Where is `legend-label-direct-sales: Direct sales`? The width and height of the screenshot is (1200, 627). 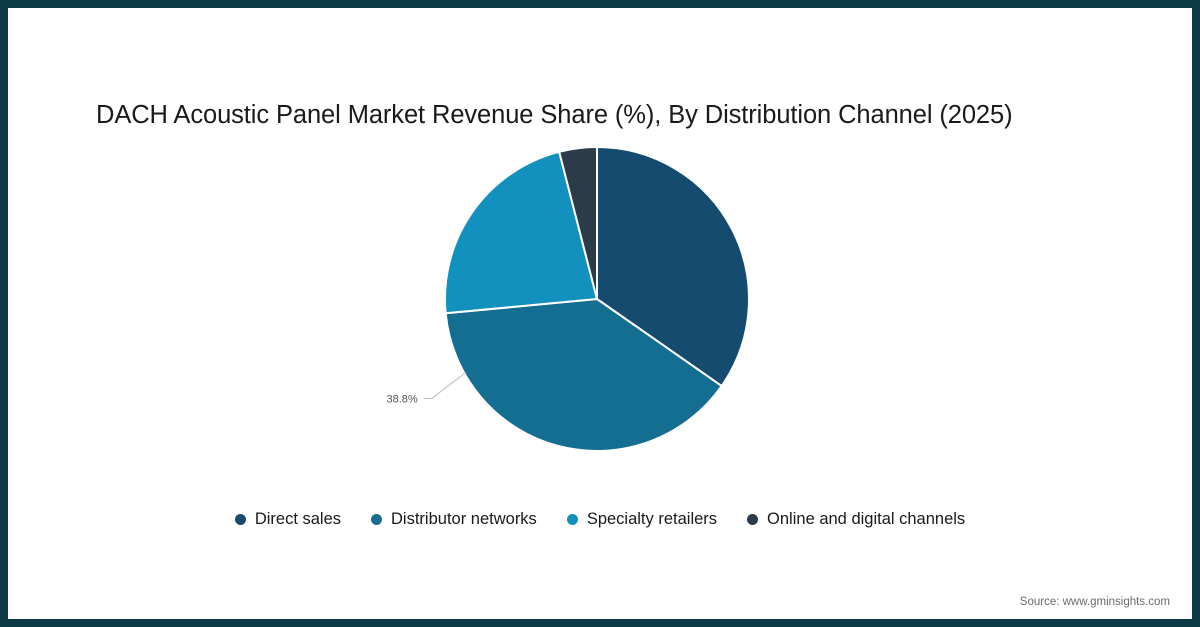
legend-label-direct-sales: Direct sales is located at coordinates (298, 519).